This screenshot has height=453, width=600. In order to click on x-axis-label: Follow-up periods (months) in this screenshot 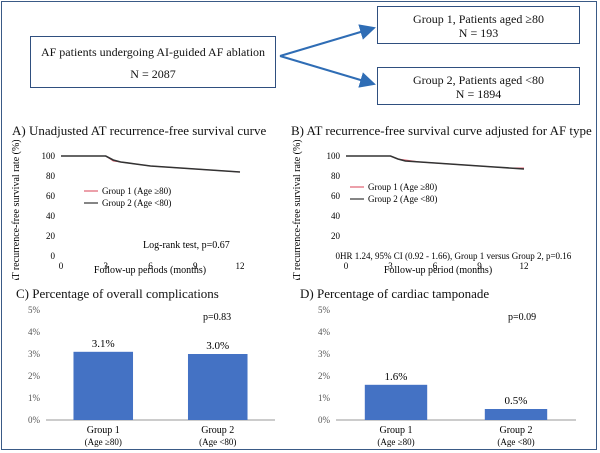, I will do `click(150, 270)`.